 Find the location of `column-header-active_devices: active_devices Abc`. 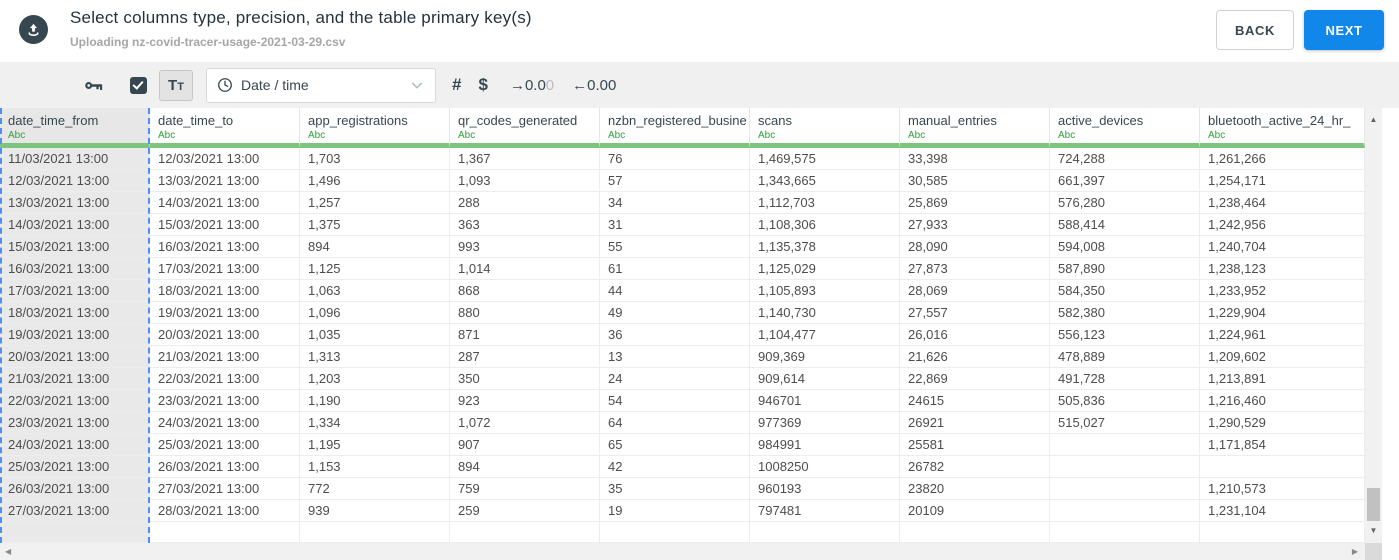

column-header-active_devices: active_devices Abc is located at coordinates (1125, 128).